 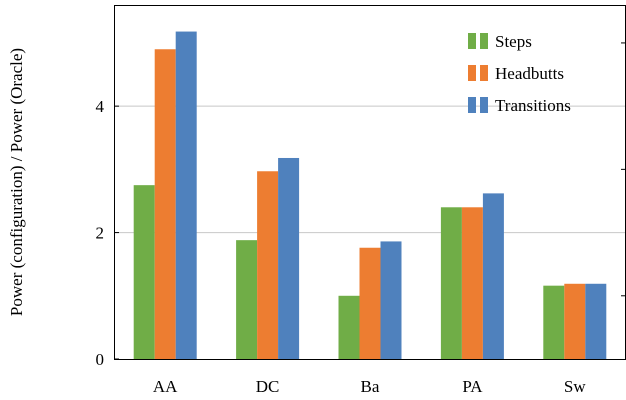 I want to click on y-tick-label: 4, so click(x=100, y=106).